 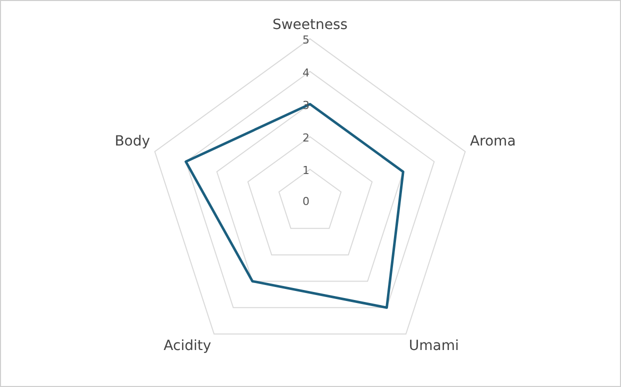 What do you see at coordinates (306, 171) in the screenshot?
I see `y-tick-label: 1` at bounding box center [306, 171].